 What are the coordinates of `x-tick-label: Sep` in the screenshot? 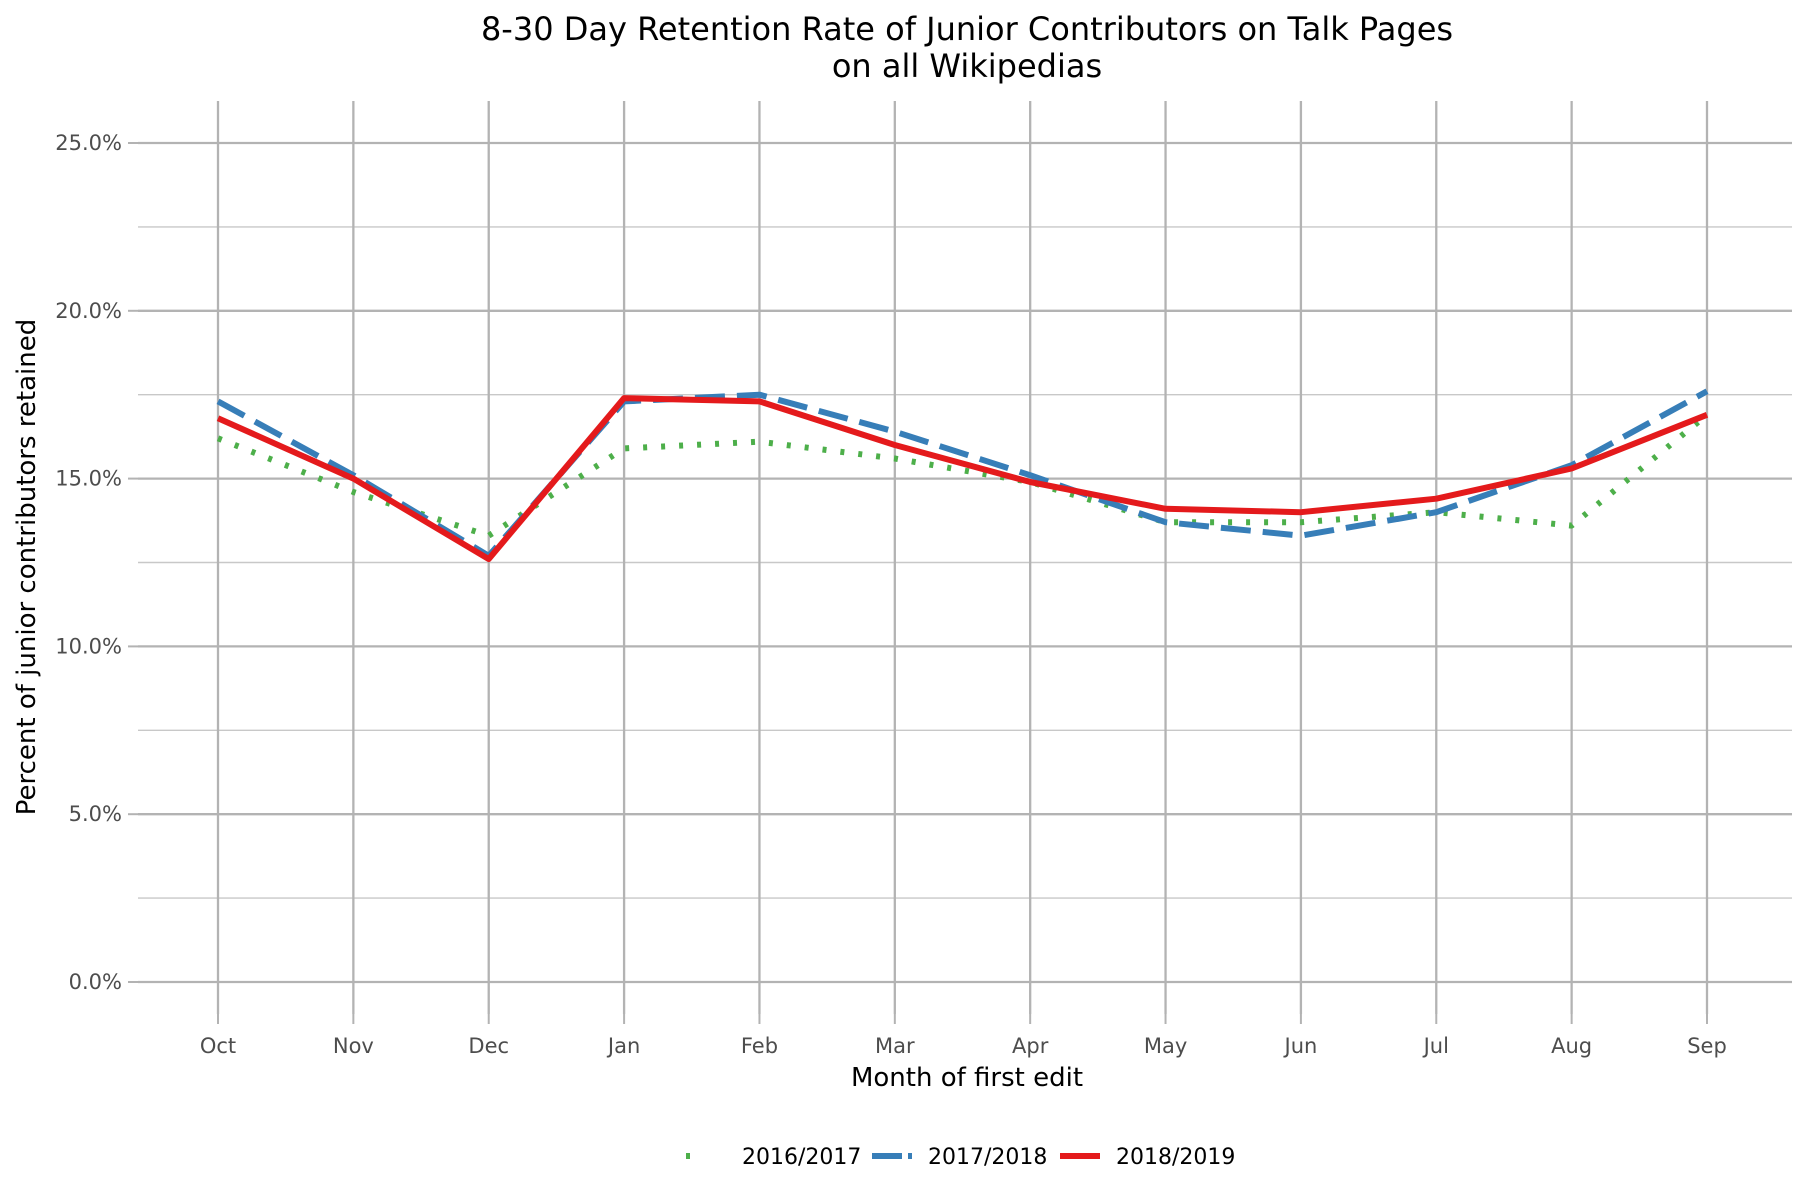 It's located at (1707, 1046).